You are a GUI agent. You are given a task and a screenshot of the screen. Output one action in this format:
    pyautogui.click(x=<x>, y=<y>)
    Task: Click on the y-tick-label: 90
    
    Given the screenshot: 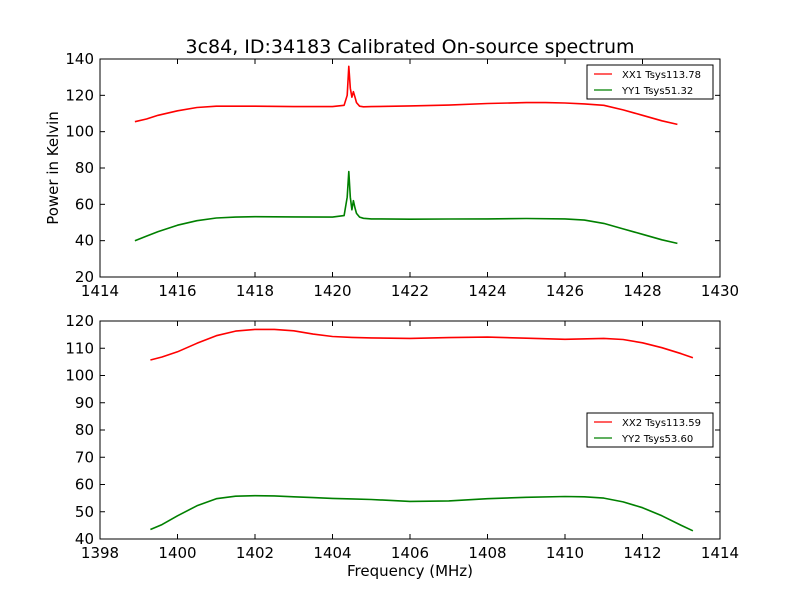 What is the action you would take?
    pyautogui.click(x=84, y=403)
    